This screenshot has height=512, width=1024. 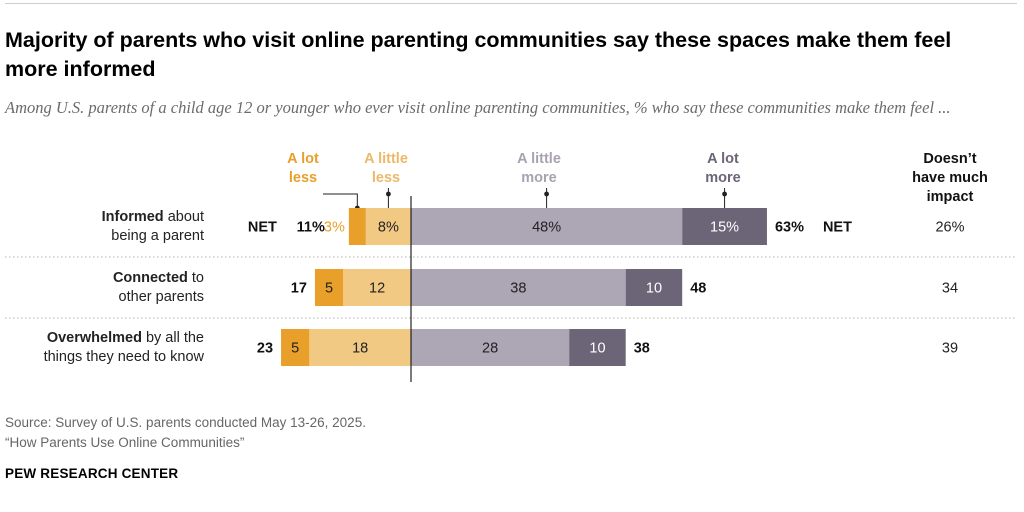 I want to click on header-a-lot-less: A lot, so click(x=303, y=159).